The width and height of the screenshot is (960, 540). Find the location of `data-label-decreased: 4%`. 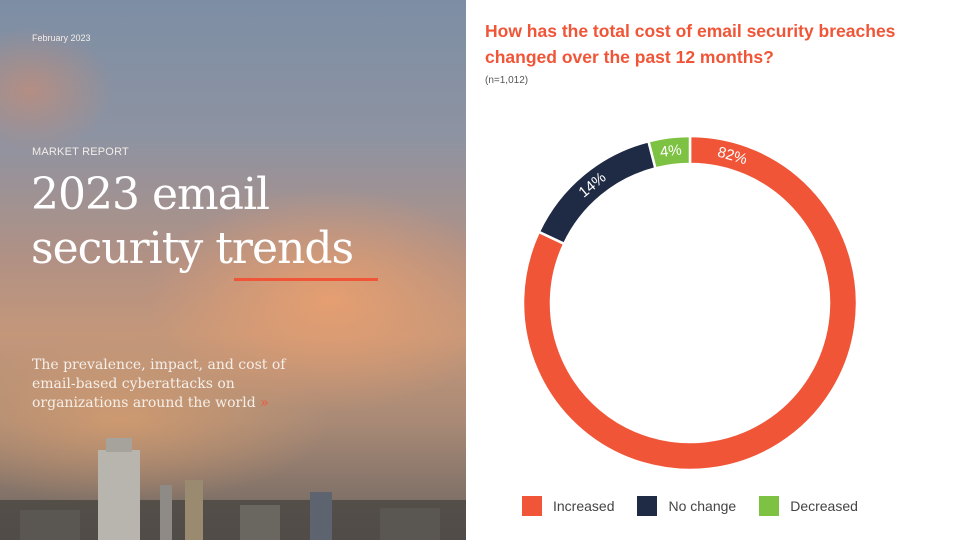

data-label-decreased: 4% is located at coordinates (671, 151).